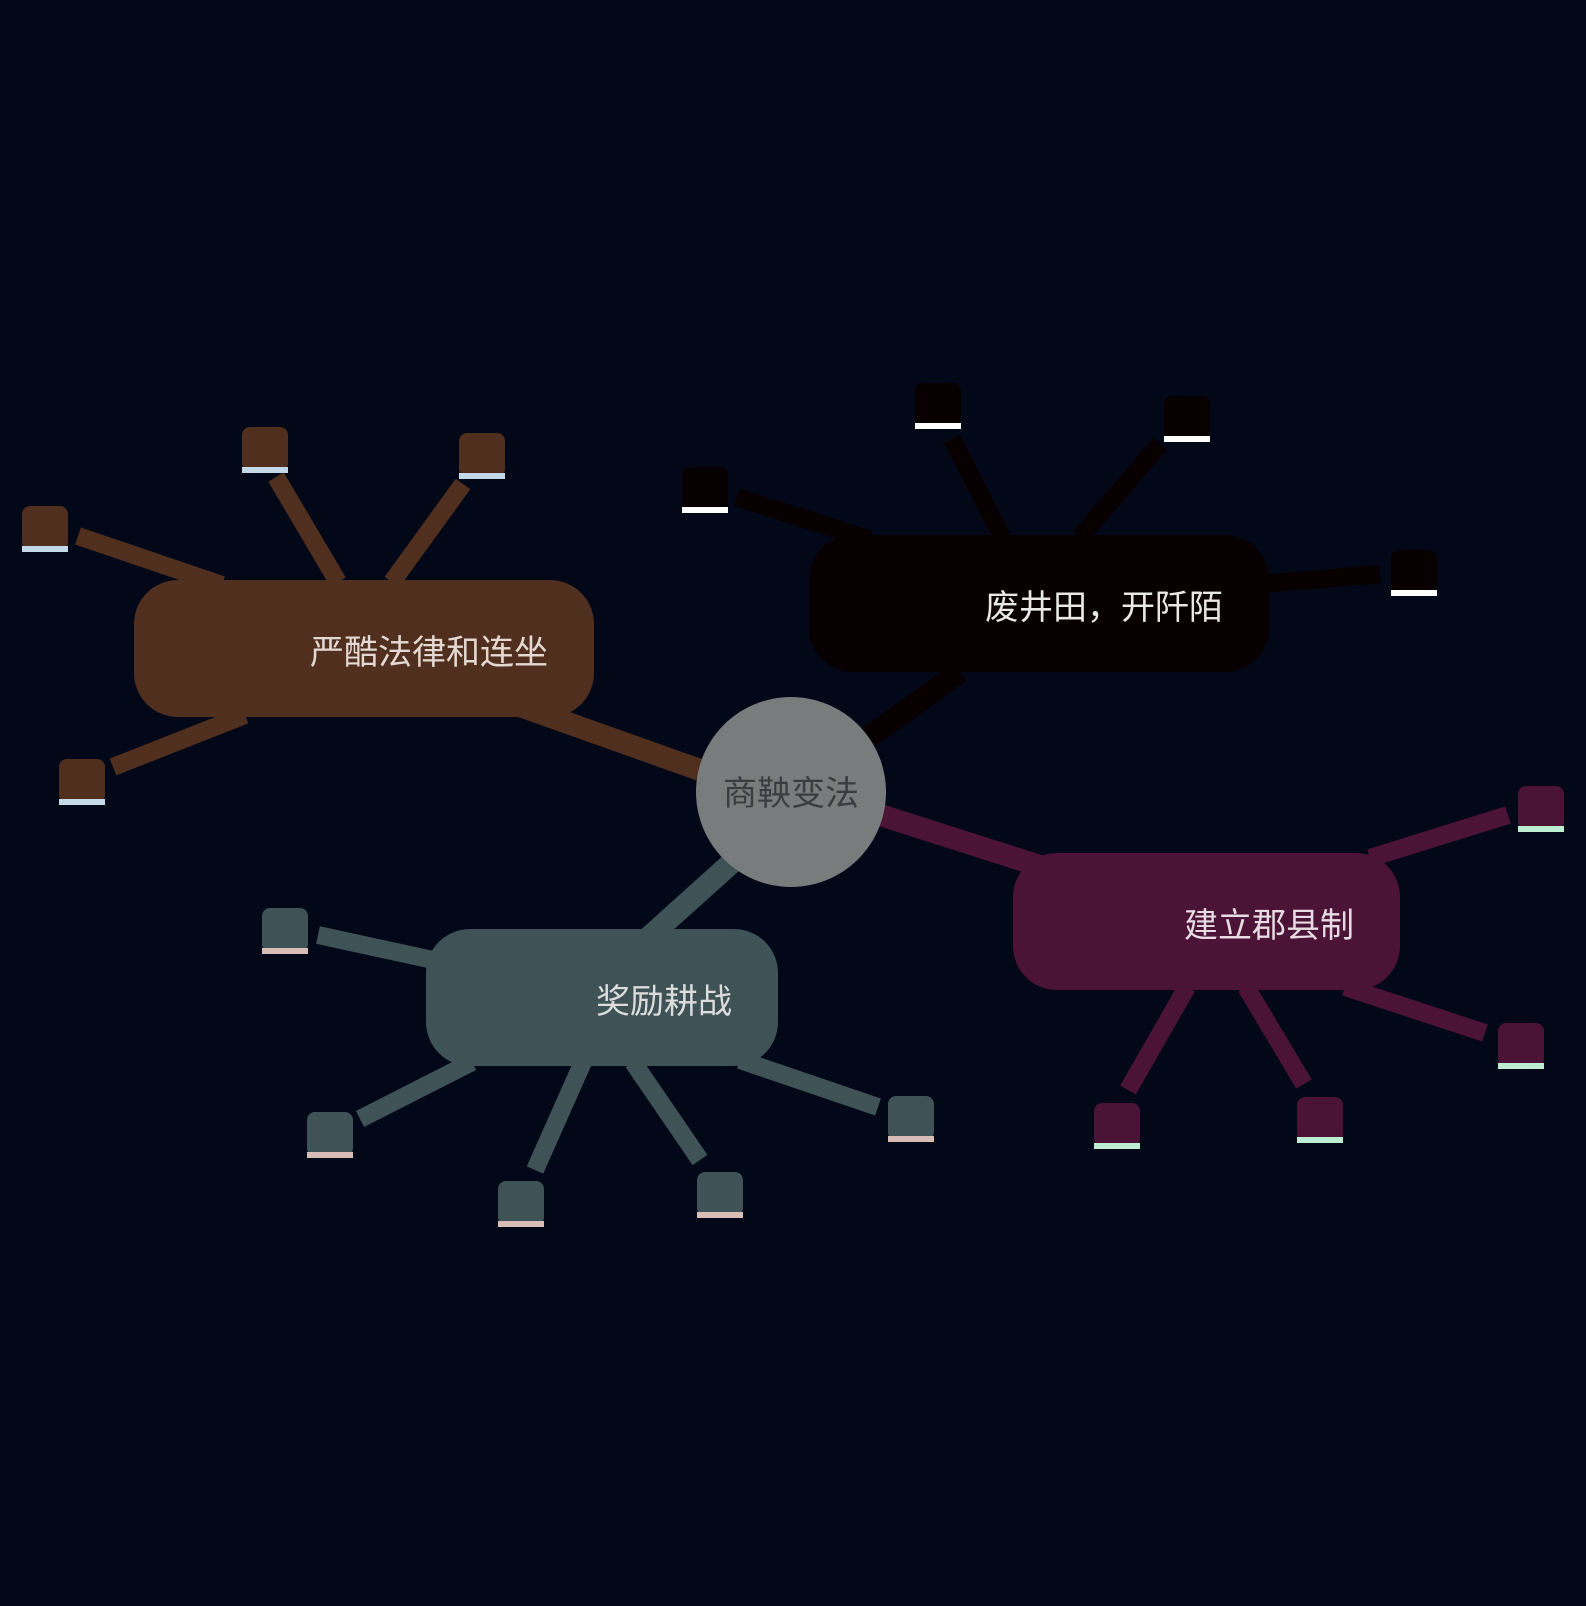 The width and height of the screenshot is (1586, 1606). What do you see at coordinates (909, 708) in the screenshot?
I see `connector-land` at bounding box center [909, 708].